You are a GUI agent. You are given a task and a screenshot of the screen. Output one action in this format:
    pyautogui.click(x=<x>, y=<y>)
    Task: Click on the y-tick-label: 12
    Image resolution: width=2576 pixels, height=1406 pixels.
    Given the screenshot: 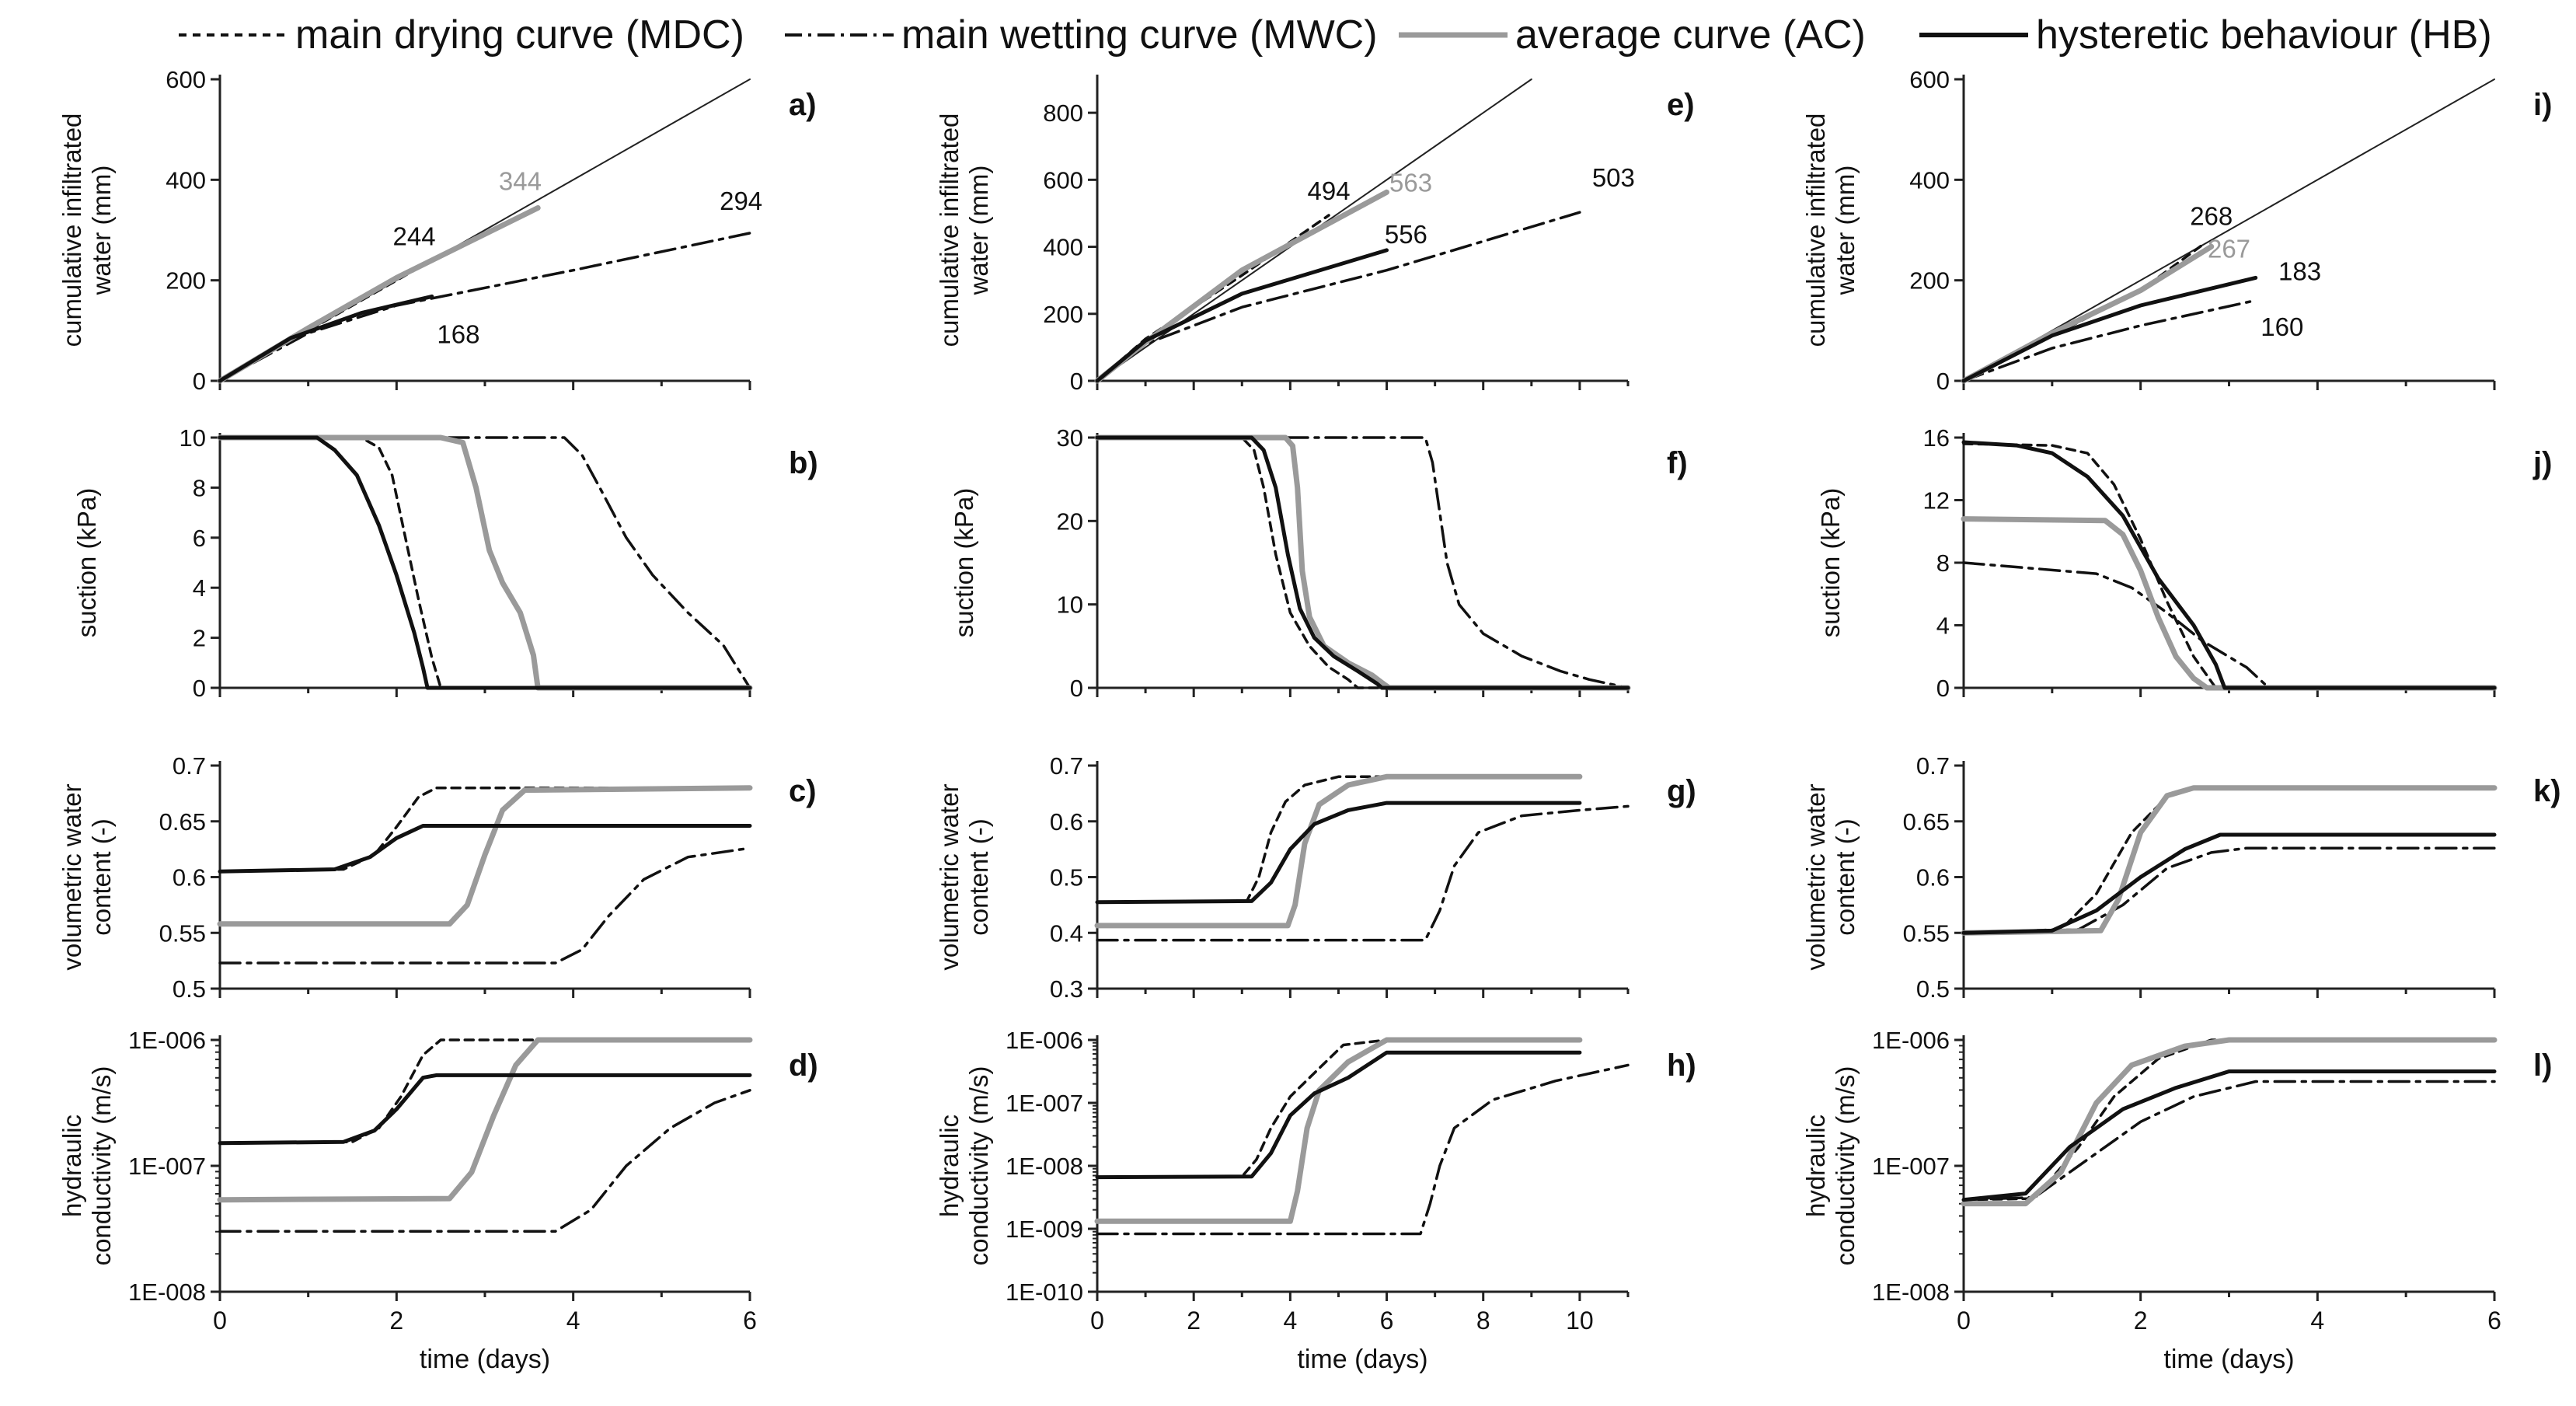 What is the action you would take?
    pyautogui.click(x=1936, y=501)
    